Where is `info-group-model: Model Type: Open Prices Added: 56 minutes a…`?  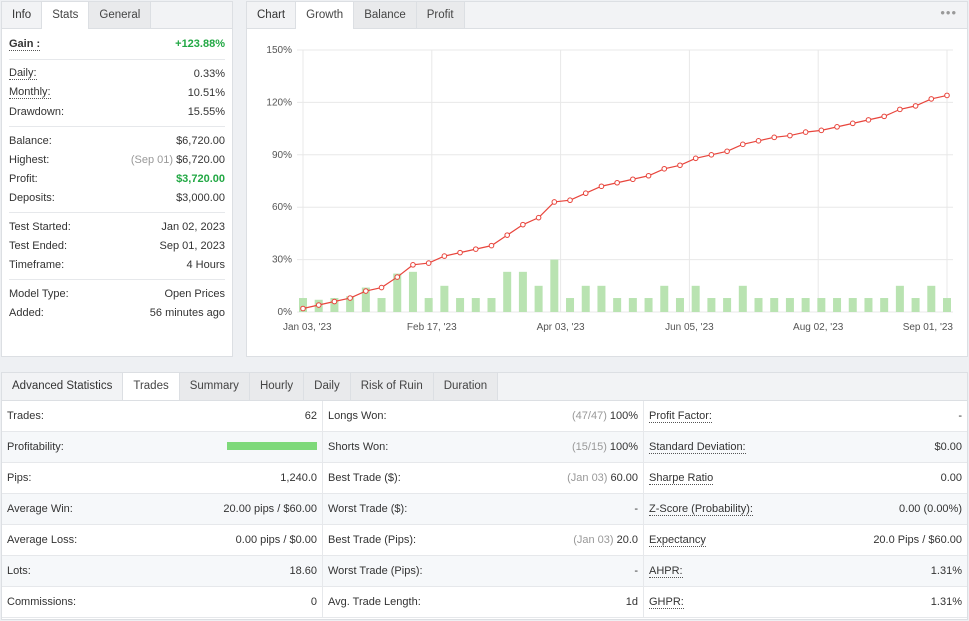 info-group-model: Model Type: Open Prices Added: 56 minutes a… is located at coordinates (117, 303).